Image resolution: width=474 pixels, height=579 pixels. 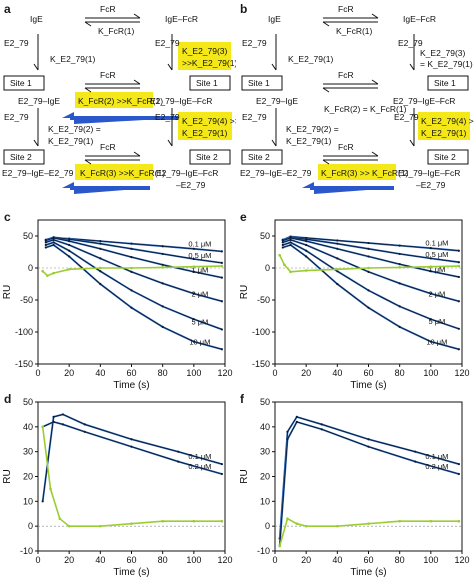 What do you see at coordinates (262, 83) in the screenshot?
I see `site1-box-left-b` at bounding box center [262, 83].